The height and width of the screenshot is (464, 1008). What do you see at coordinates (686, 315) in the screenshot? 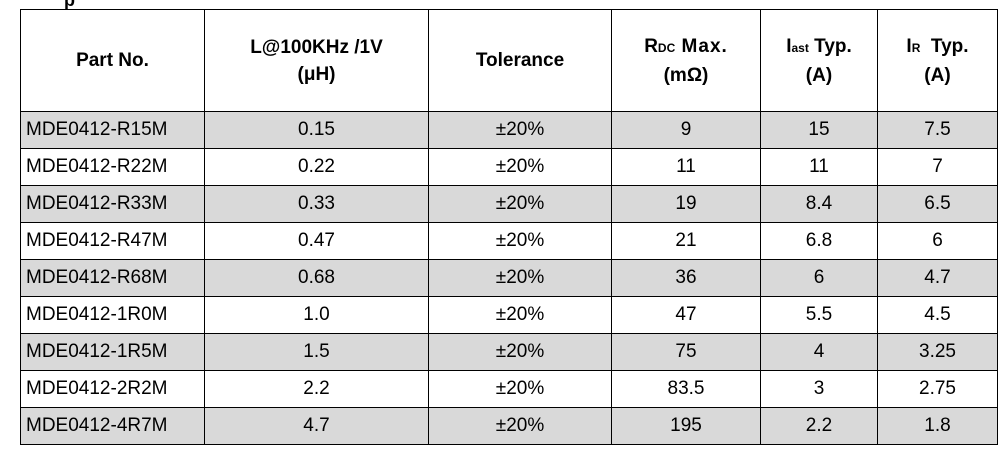
I see `cell-rdc: 47` at bounding box center [686, 315].